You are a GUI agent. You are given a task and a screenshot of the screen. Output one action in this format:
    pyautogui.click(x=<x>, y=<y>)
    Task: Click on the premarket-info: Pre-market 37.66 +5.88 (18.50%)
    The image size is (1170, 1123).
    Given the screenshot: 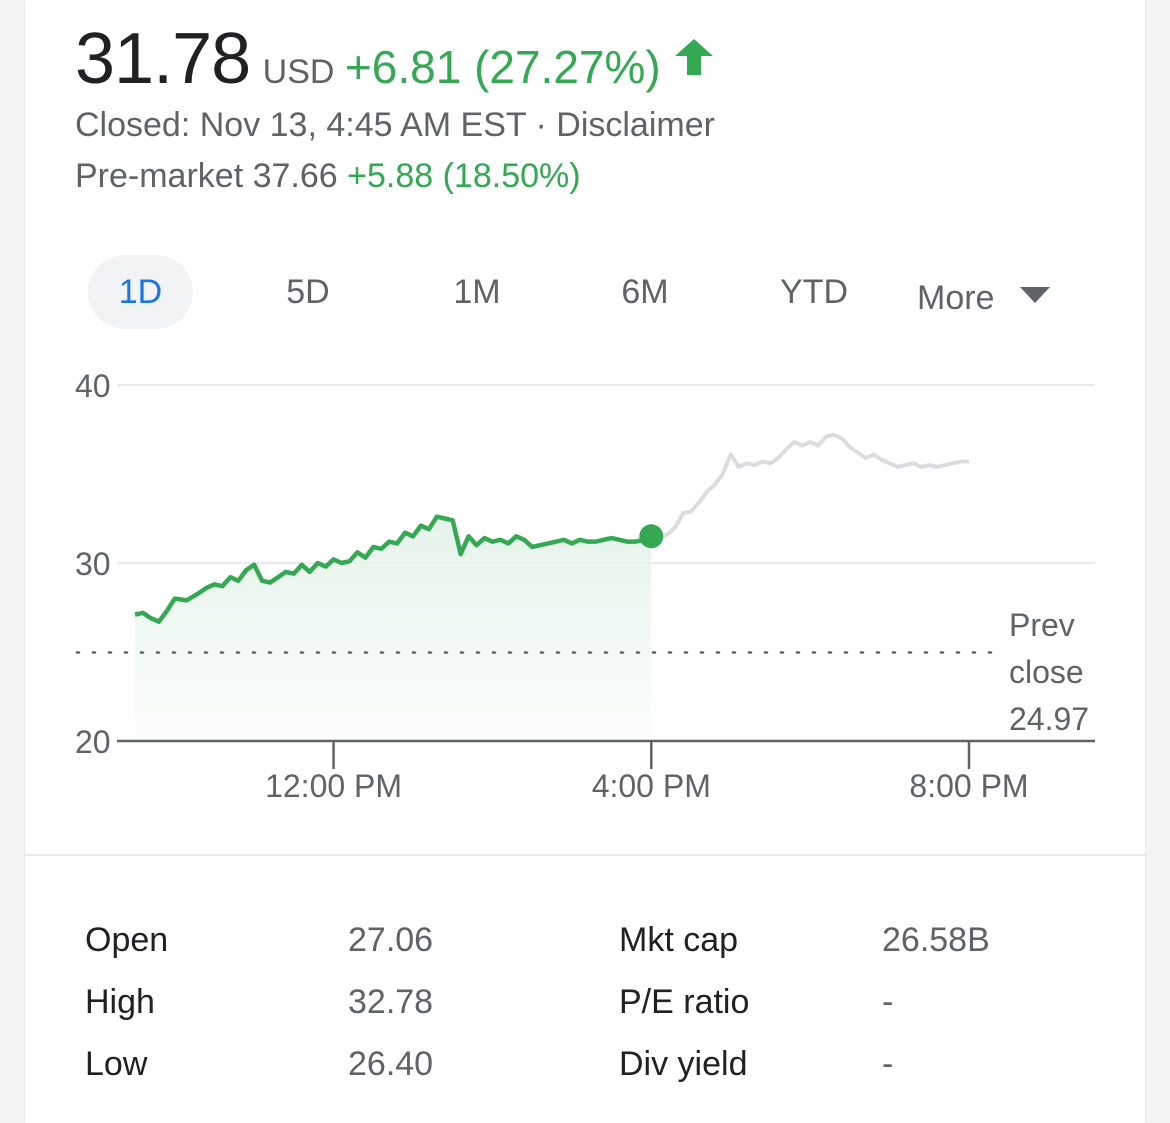 What is the action you would take?
    pyautogui.click(x=328, y=176)
    